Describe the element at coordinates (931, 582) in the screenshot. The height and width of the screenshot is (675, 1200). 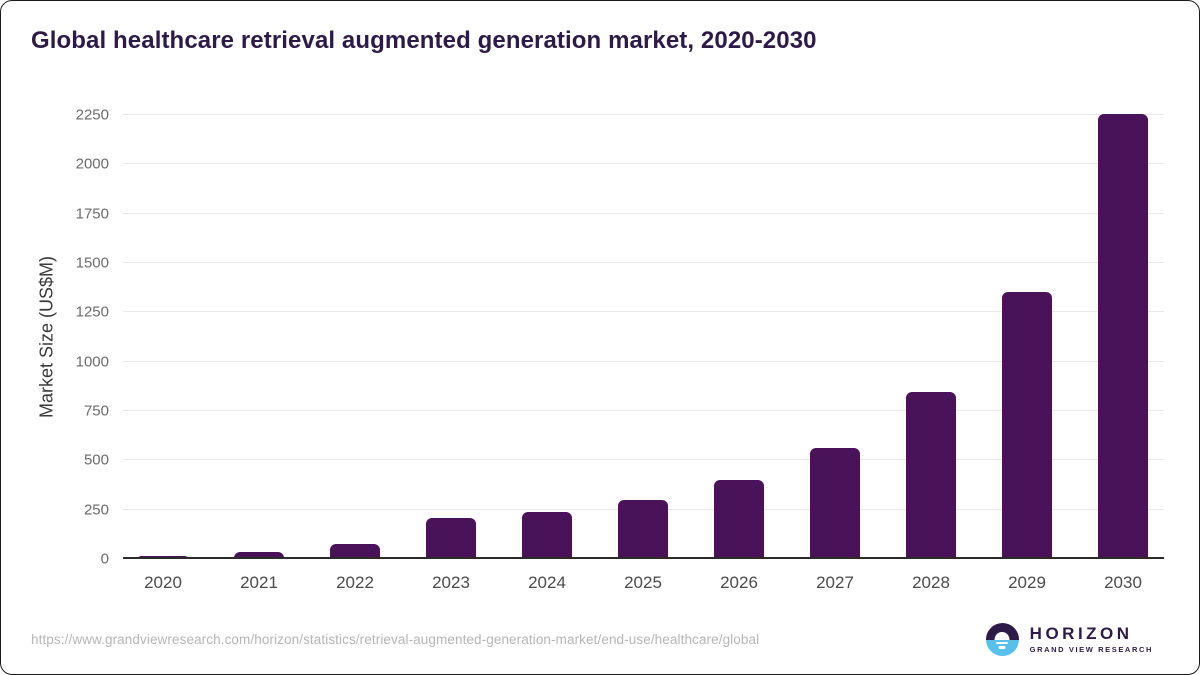
I see `x-tick-label-2028: 2028` at that location.